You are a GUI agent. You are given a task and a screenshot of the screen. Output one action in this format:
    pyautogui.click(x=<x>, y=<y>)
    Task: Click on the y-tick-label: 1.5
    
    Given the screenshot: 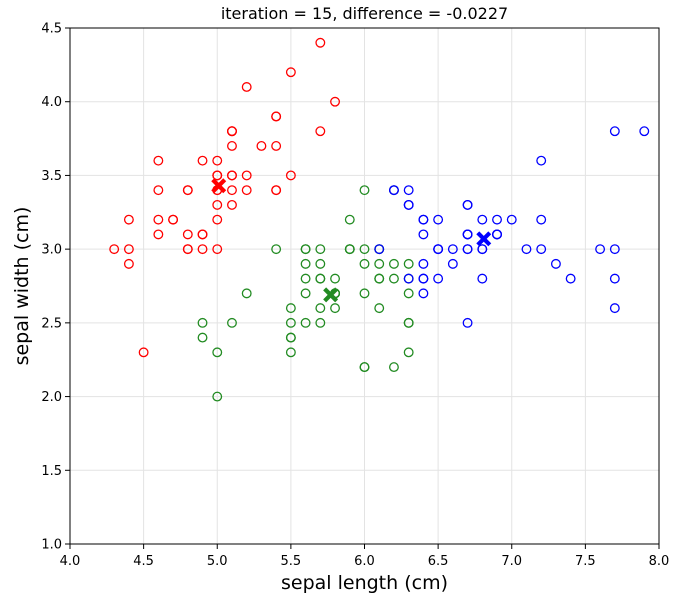 What is the action you would take?
    pyautogui.click(x=51, y=471)
    